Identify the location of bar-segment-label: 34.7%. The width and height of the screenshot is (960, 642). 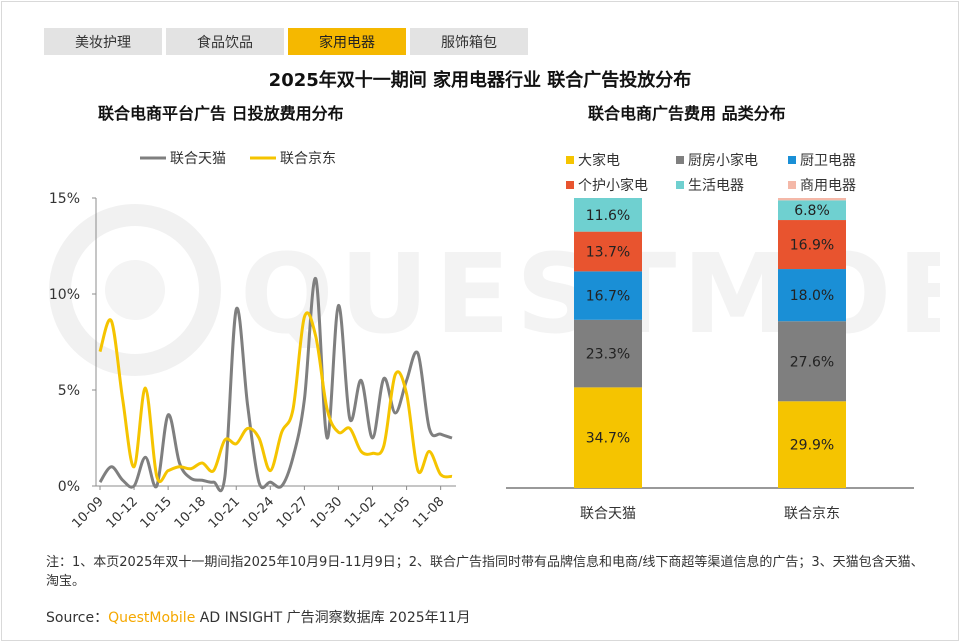
(608, 439).